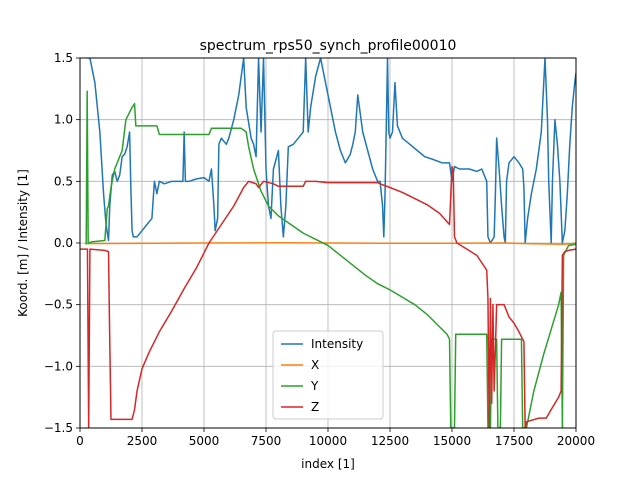 The width and height of the screenshot is (640, 484). I want to click on x-tick-label: 7500, so click(266, 441).